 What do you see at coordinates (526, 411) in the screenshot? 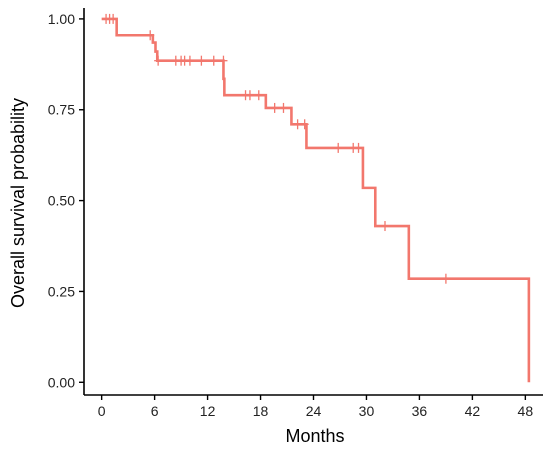
I see `x-tick-label: 48` at bounding box center [526, 411].